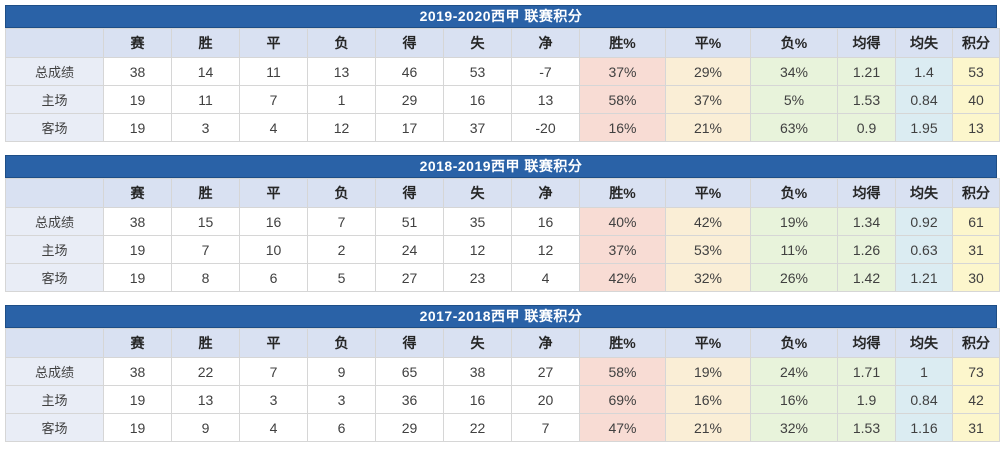  What do you see at coordinates (341, 127) in the screenshot?
I see `losses-cell: 12` at bounding box center [341, 127].